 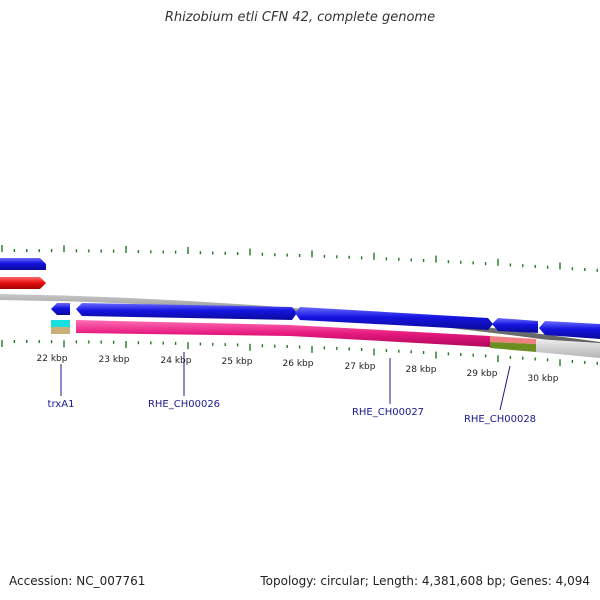 What do you see at coordinates (114, 360) in the screenshot?
I see `ruler-label: 23 kbp` at bounding box center [114, 360].